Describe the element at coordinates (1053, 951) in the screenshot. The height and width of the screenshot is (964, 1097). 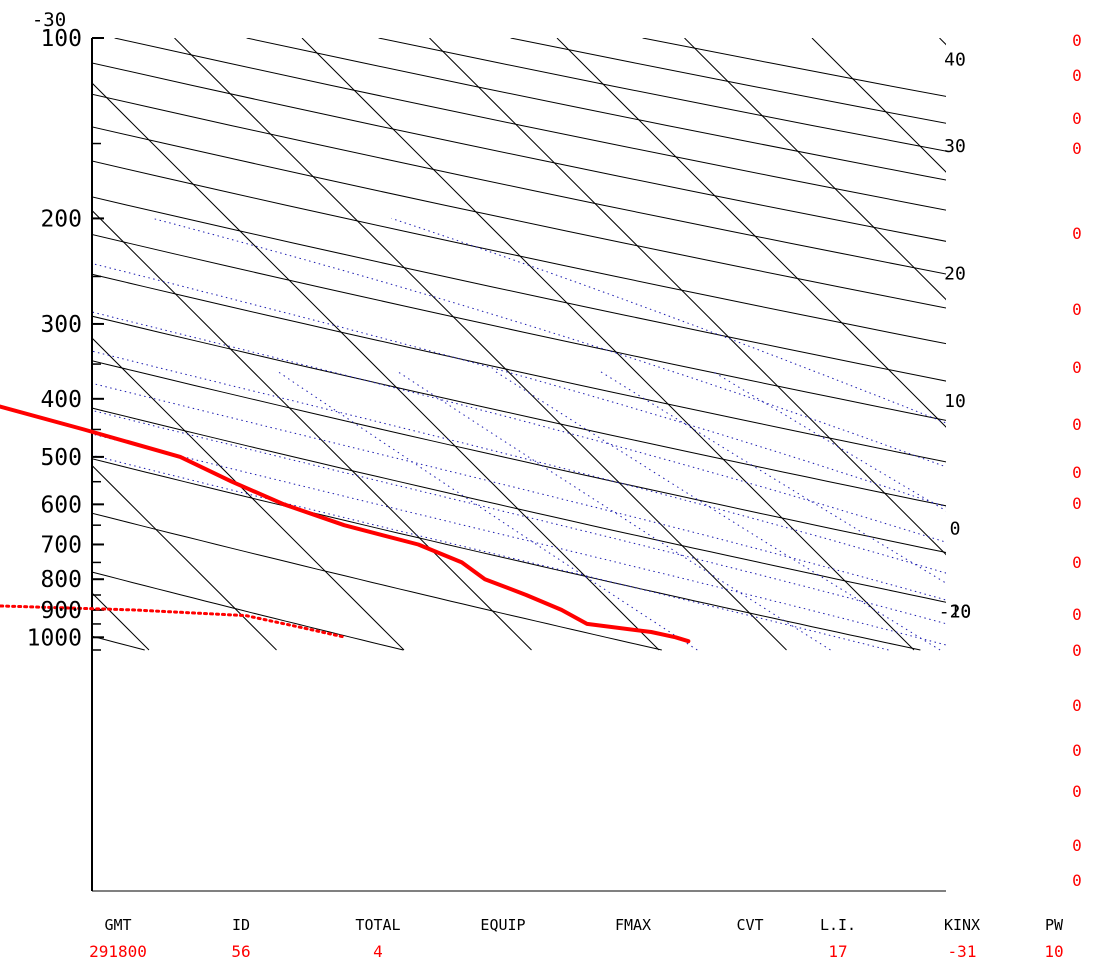
I see `stat-value: 10` at that location.